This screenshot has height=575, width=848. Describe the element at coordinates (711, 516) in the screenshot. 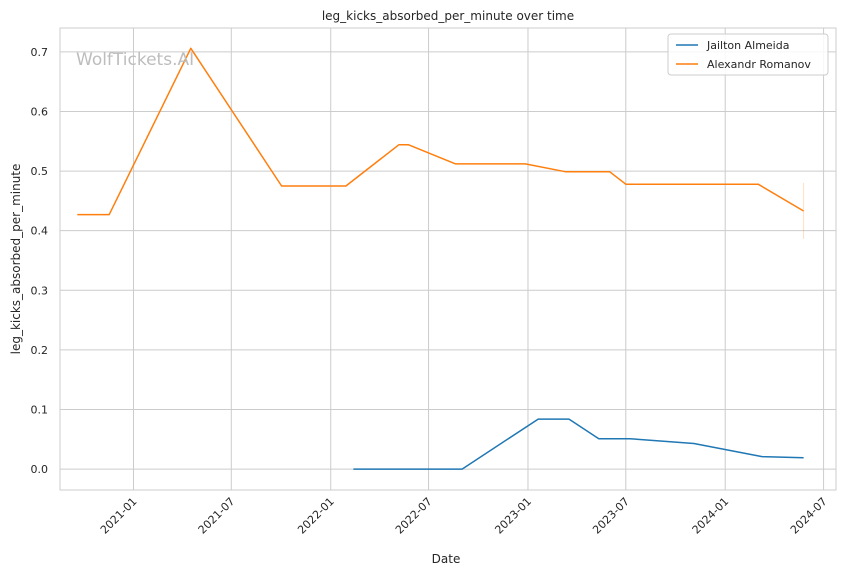

I see `x-tick-label: 2024-01` at that location.